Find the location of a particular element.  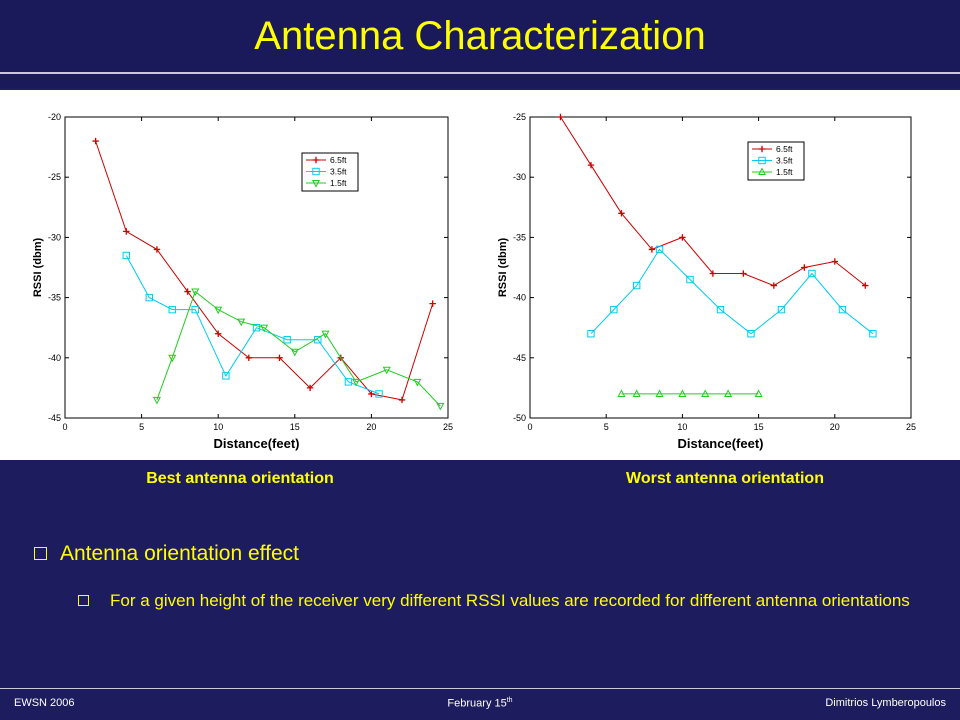

footer-date-sup: th is located at coordinates (509, 700).